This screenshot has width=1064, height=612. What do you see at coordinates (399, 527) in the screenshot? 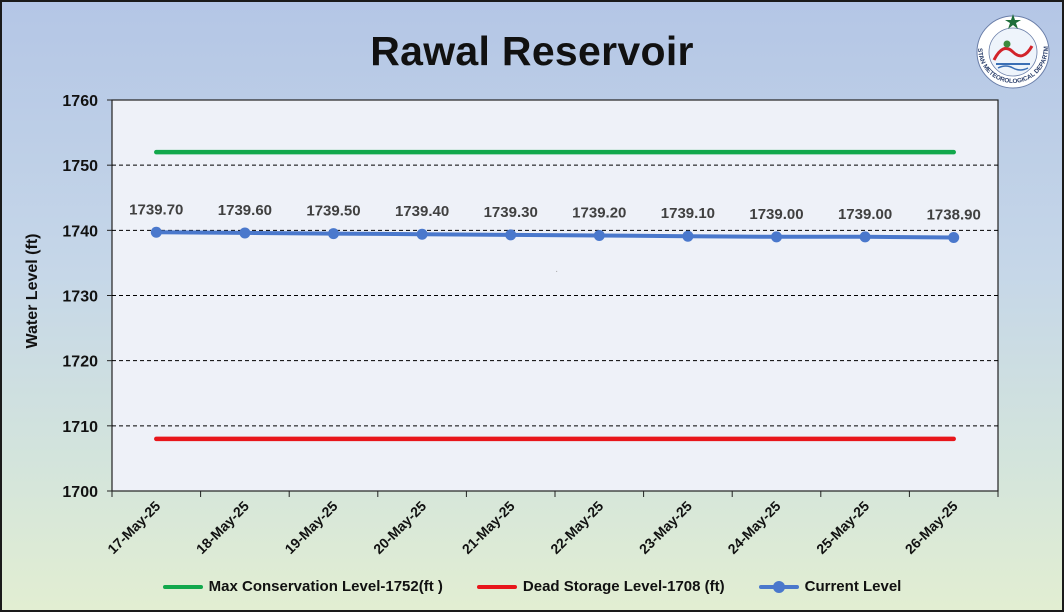
I see `x-tick-label: 20-May-25` at bounding box center [399, 527].